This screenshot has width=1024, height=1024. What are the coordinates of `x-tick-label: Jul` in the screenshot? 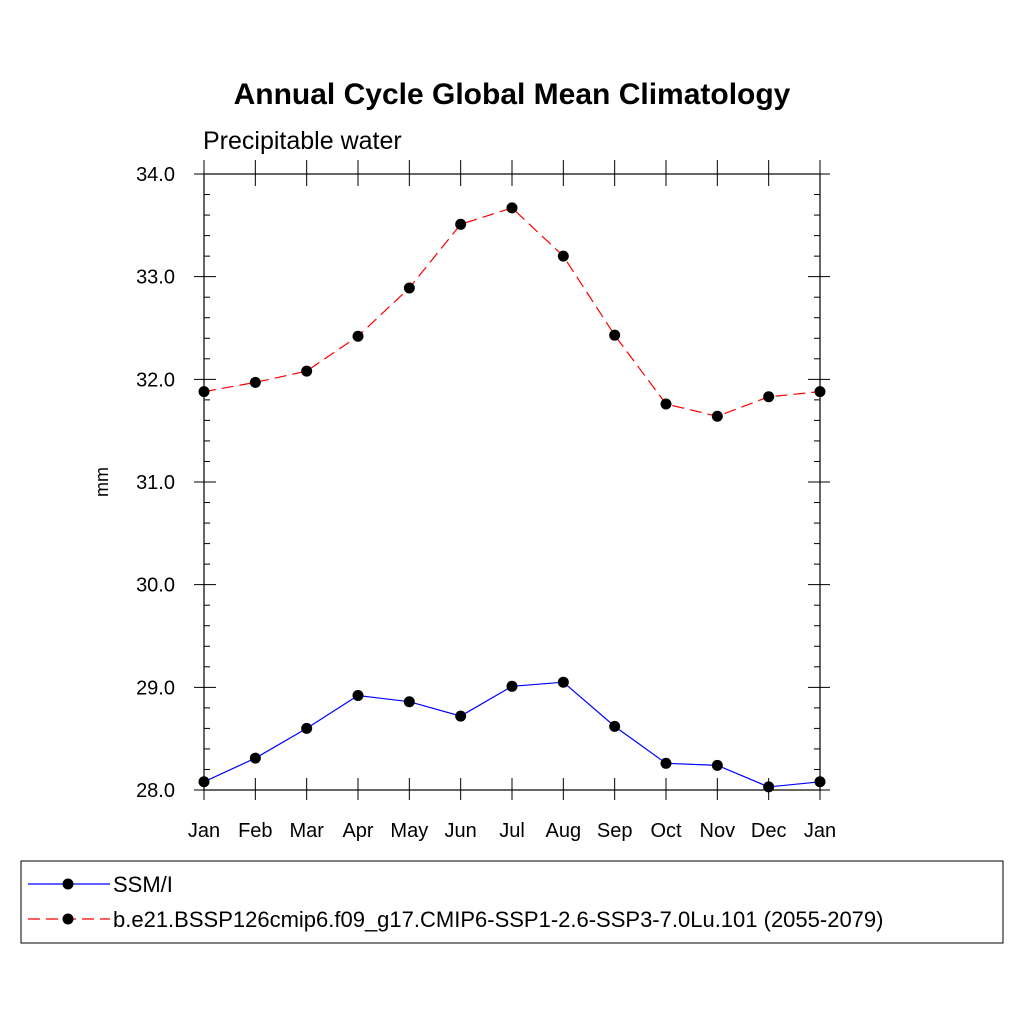 It's located at (512, 831).